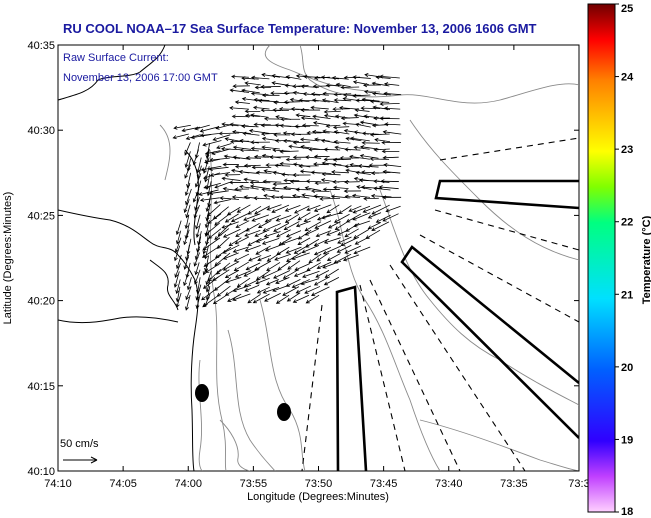  Describe the element at coordinates (312, 387) in the screenshot. I see `dashed-radial` at that location.